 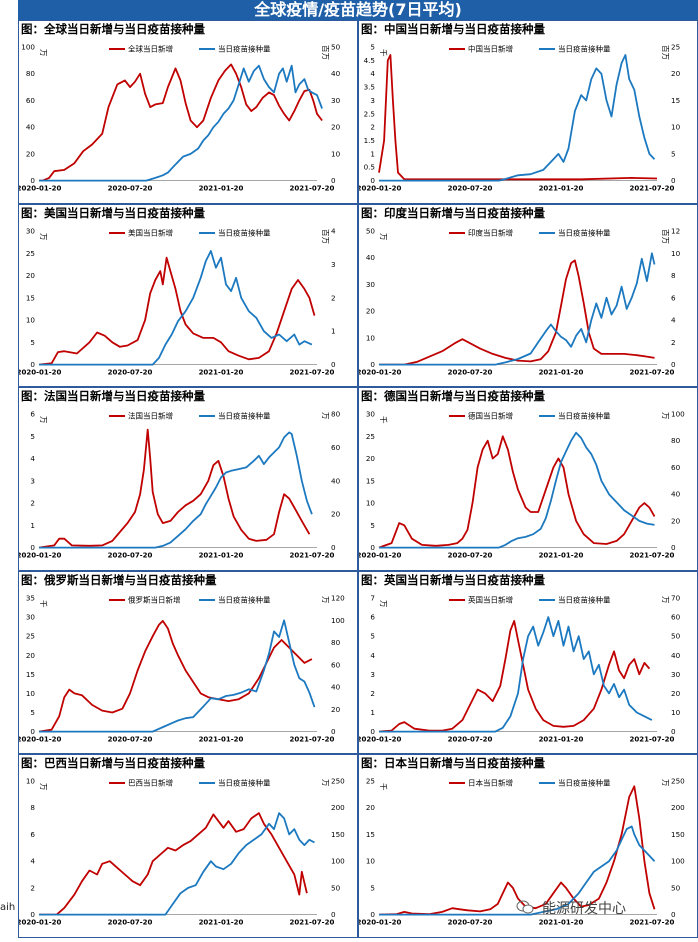 What do you see at coordinates (32, 834) in the screenshot?
I see `left-tick-label: 6` at bounding box center [32, 834].